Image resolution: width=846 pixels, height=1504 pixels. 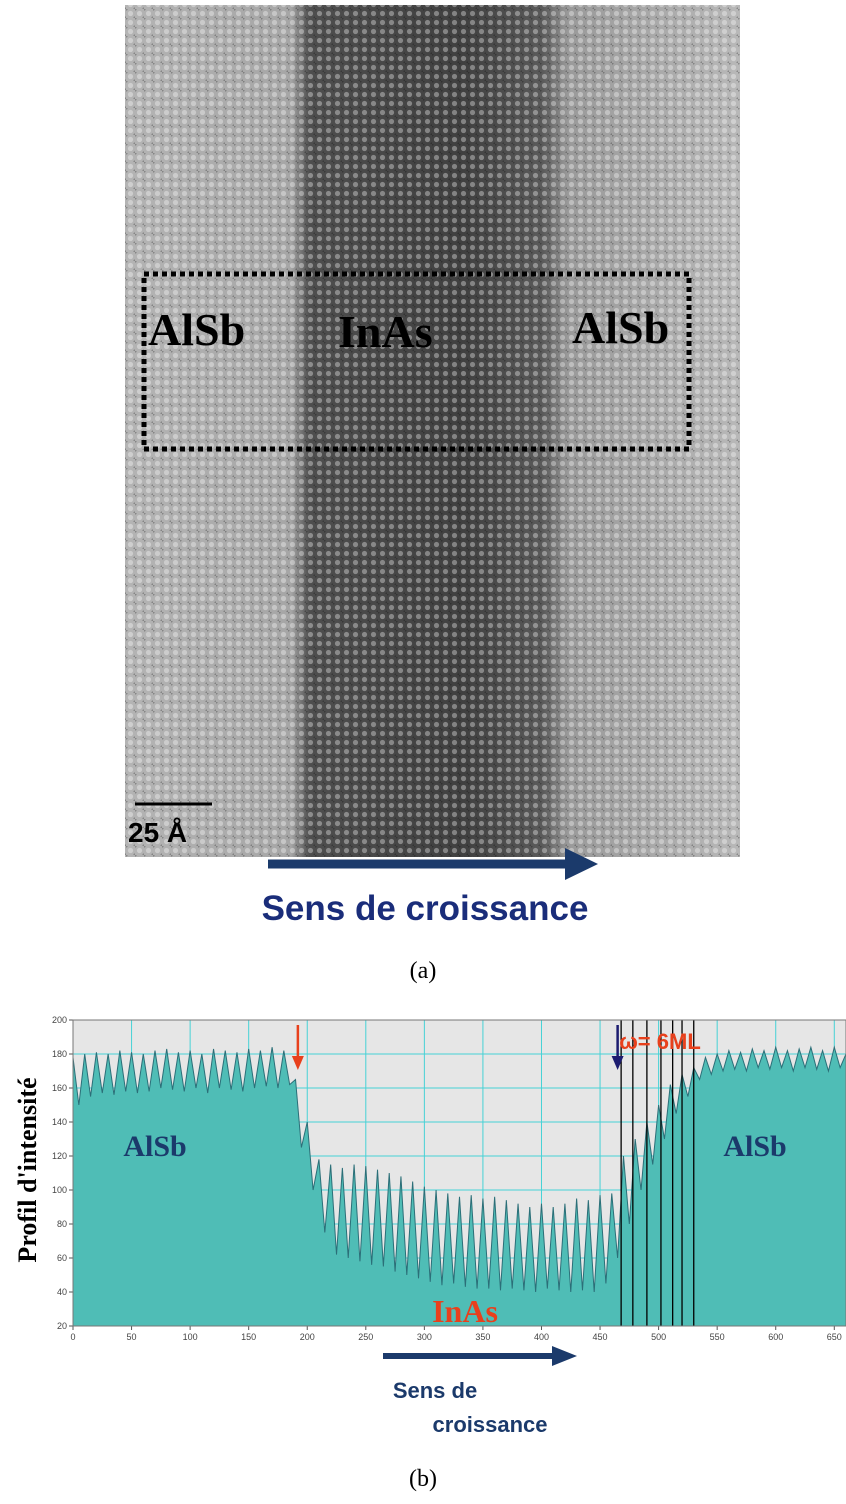 What do you see at coordinates (59, 1156) in the screenshot?
I see `y-tick-label: 120` at bounding box center [59, 1156].